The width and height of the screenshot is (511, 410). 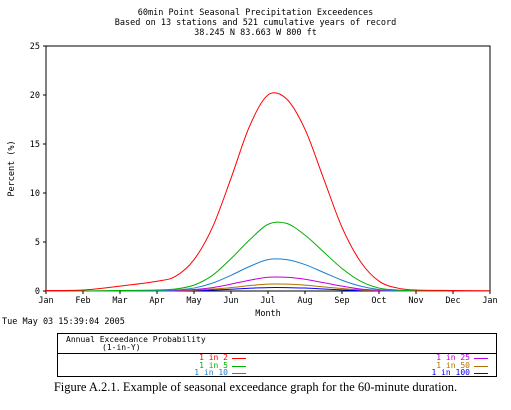 I want to click on legend-item-1in2: 1 in 2, so click(x=222, y=358).